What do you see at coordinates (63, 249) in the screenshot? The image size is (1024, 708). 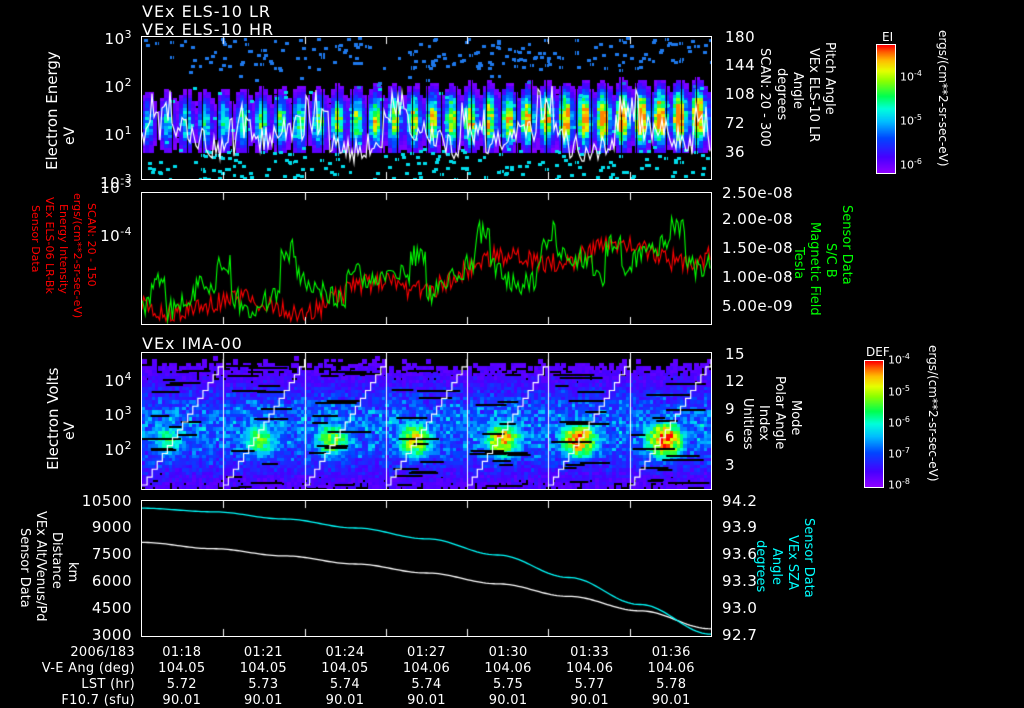 I see `panel2-left-label-quantity: Energy Intensity` at bounding box center [63, 249].